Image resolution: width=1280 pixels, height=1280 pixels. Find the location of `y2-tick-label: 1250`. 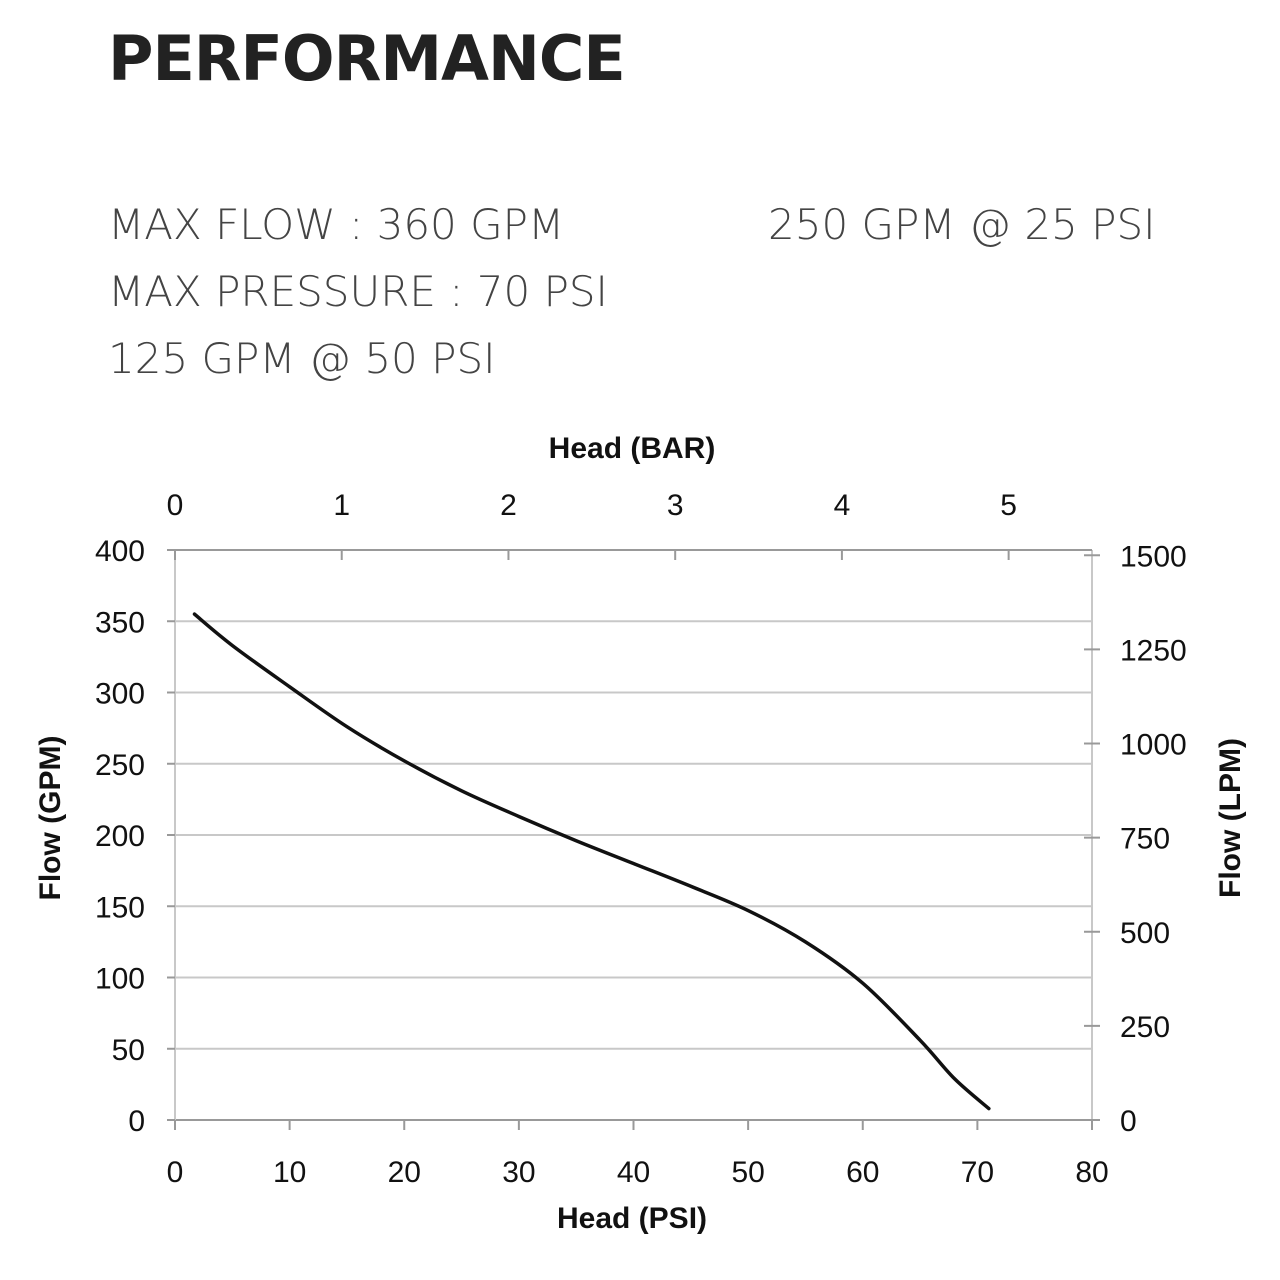

y2-tick-label: 1250 is located at coordinates (1153, 650).